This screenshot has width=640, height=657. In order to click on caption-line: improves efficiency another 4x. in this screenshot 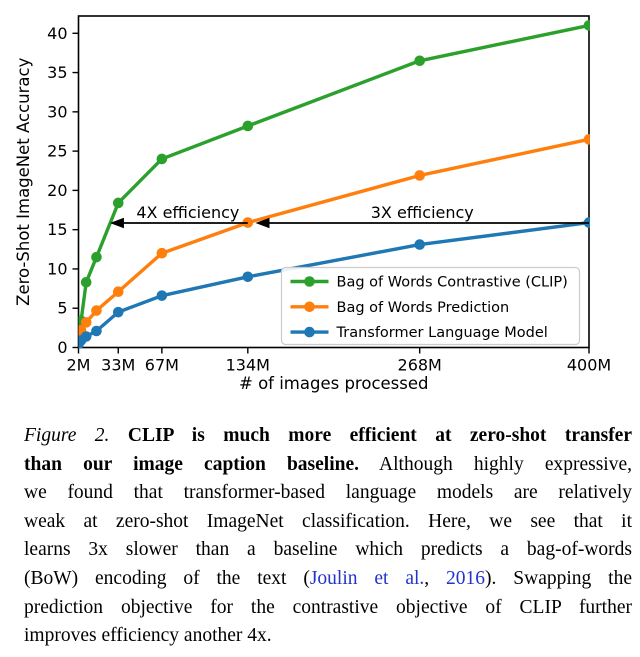, I will do `click(328, 636)`.